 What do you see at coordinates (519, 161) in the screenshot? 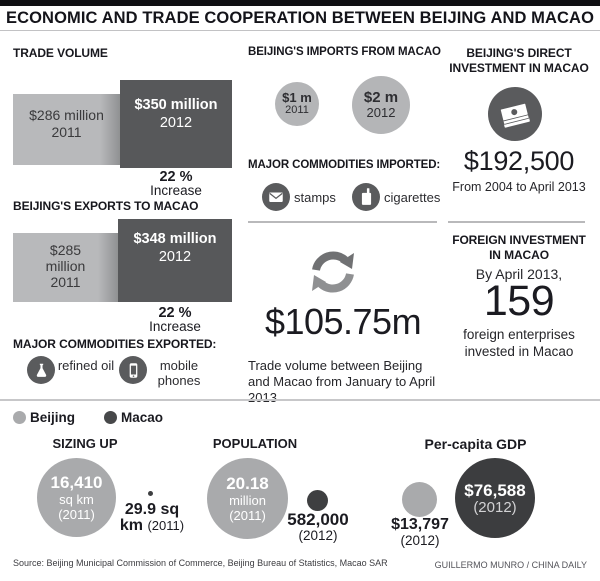
I see `direct-investment-value: $192,500` at bounding box center [519, 161].